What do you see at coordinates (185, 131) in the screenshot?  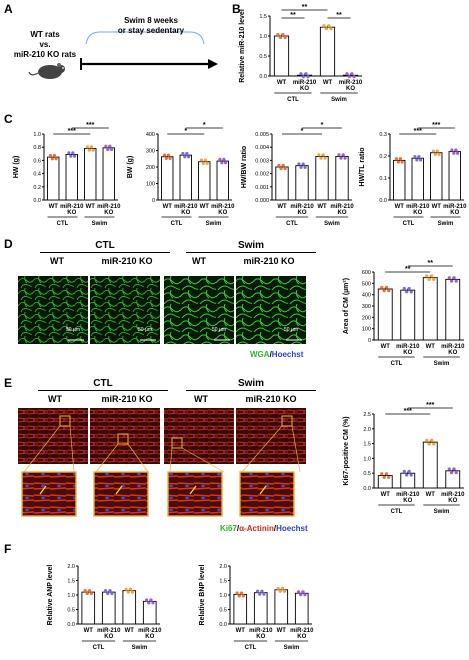 I see `significance-mark: *` at bounding box center [185, 131].